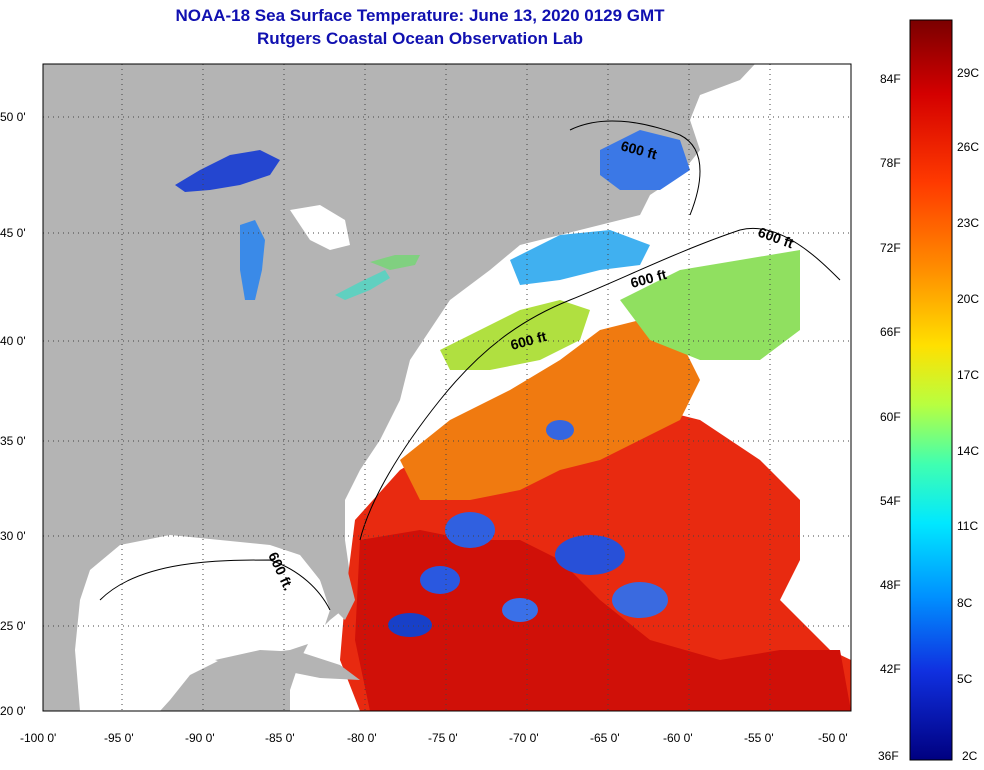 Image resolution: width=984 pixels, height=770 pixels. I want to click on lon-tick: -85 0', so click(280, 738).